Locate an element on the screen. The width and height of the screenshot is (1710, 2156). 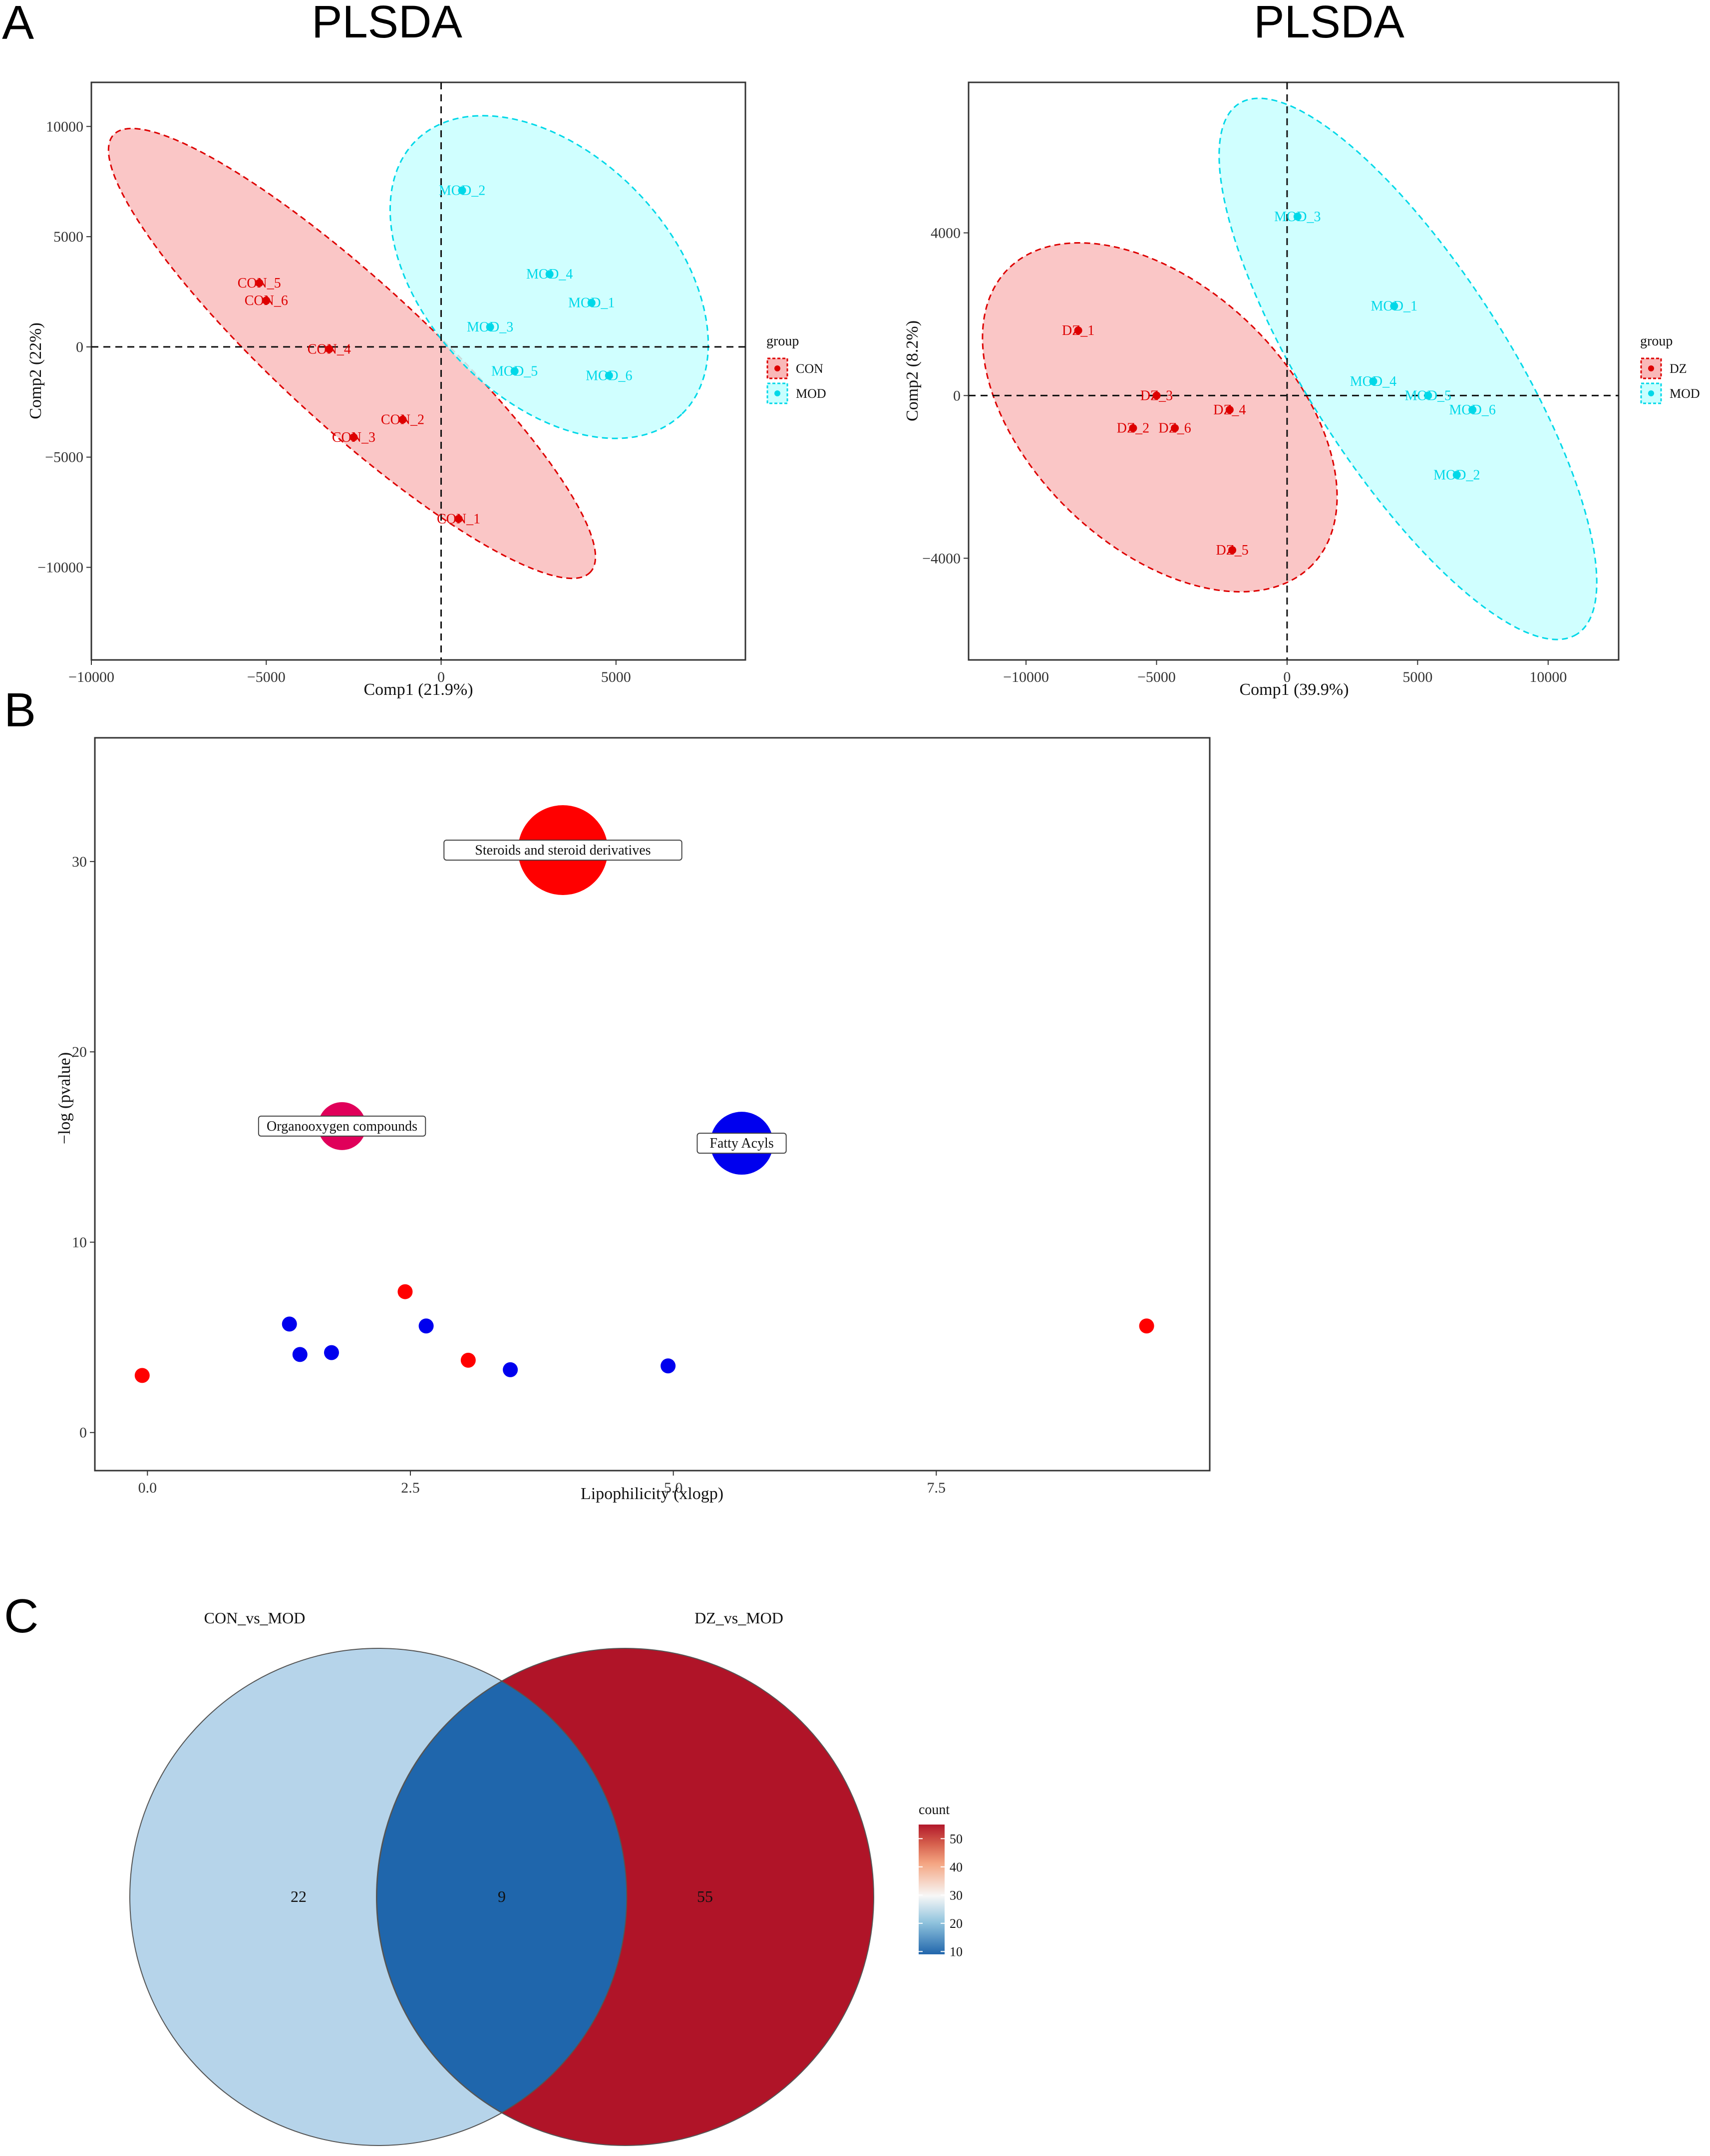
bubble-label-box: Organooxygen compounds is located at coordinates (342, 1126).